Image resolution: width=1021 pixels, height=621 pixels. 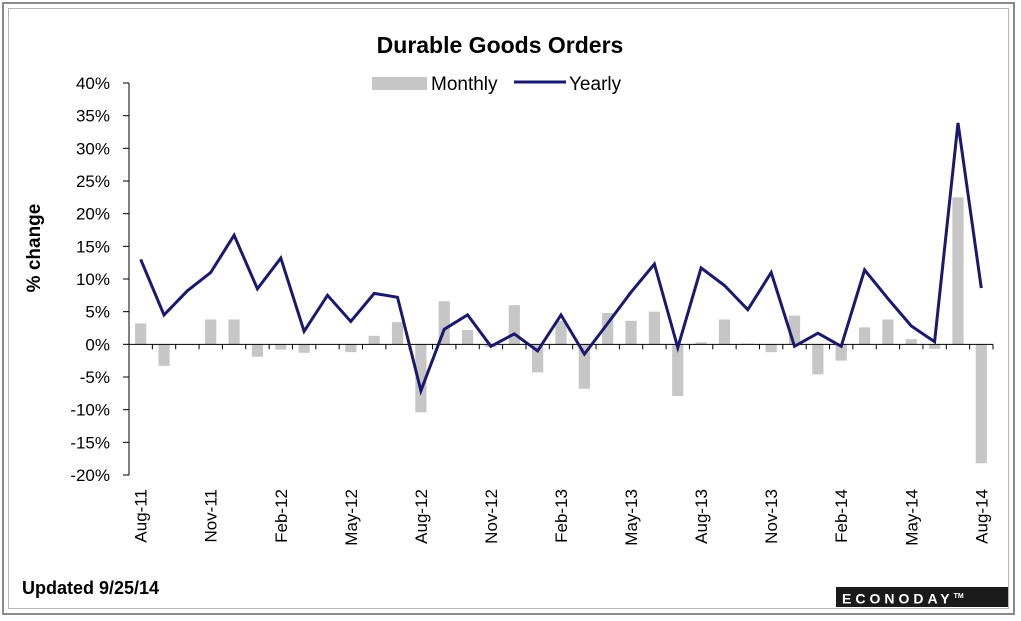 I want to click on y-tick-label: 35%, so click(x=93, y=116).